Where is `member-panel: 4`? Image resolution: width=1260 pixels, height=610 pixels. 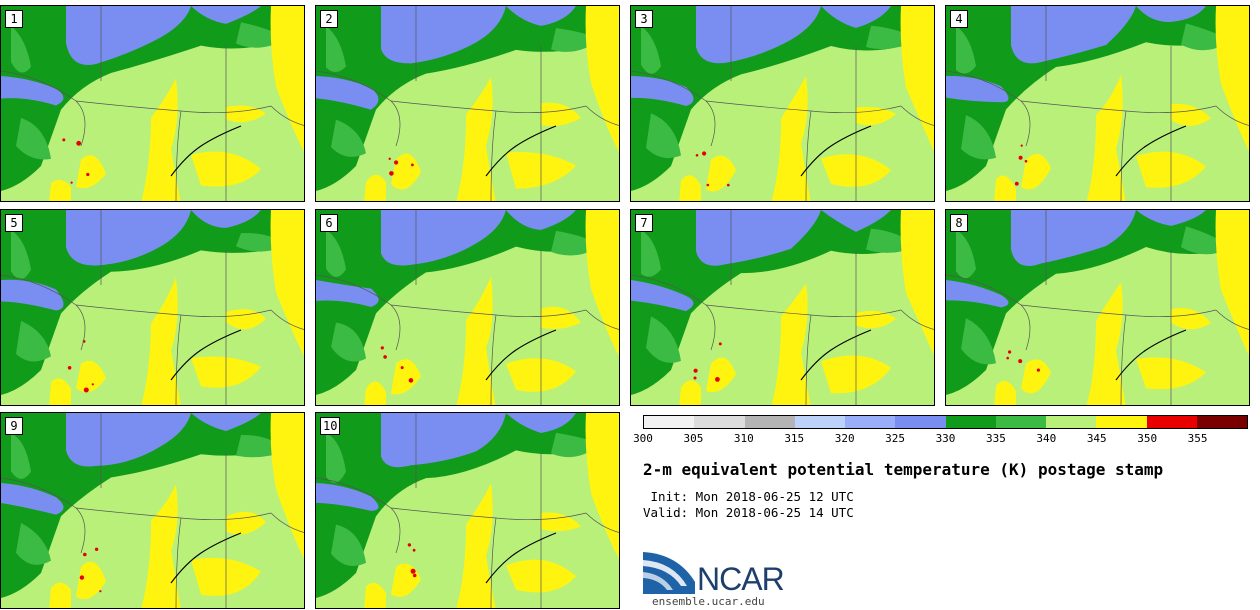
member-panel: 4 is located at coordinates (1097, 103).